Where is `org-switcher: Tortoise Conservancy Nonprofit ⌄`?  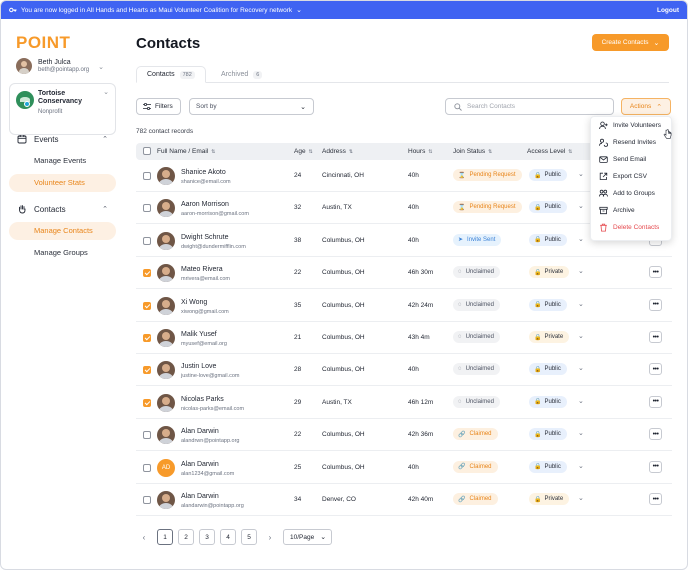
org-switcher: Tortoise Conservancy Nonprofit ⌄ is located at coordinates (62, 109).